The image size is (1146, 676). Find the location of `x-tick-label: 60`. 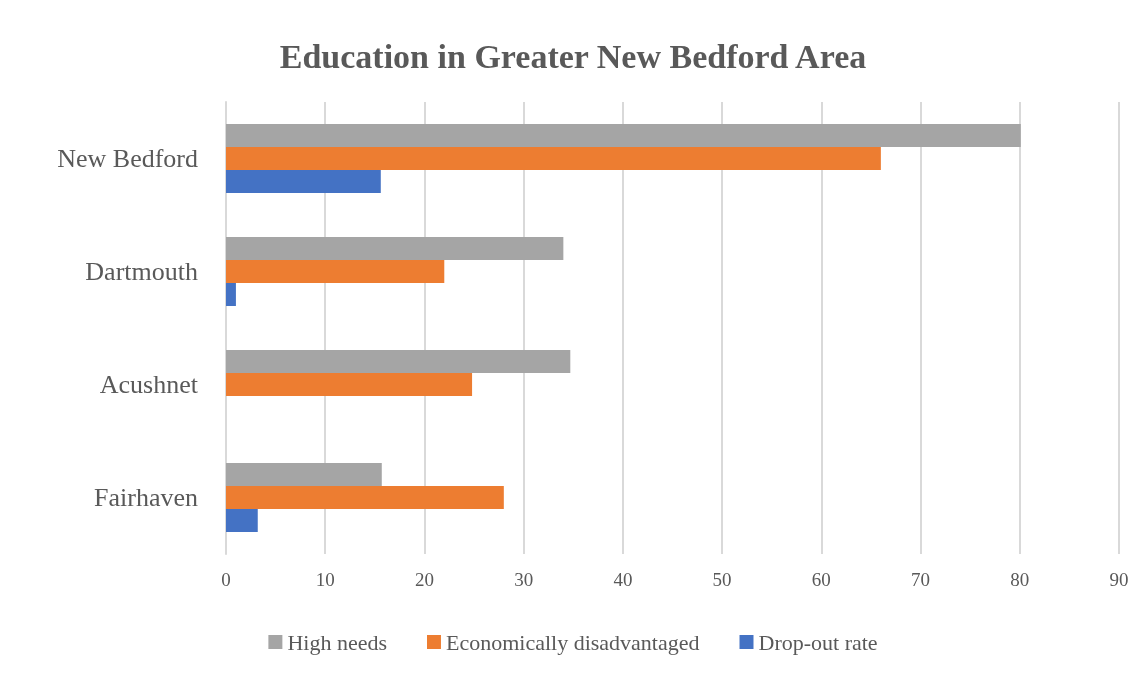

x-tick-label: 60 is located at coordinates (821, 579).